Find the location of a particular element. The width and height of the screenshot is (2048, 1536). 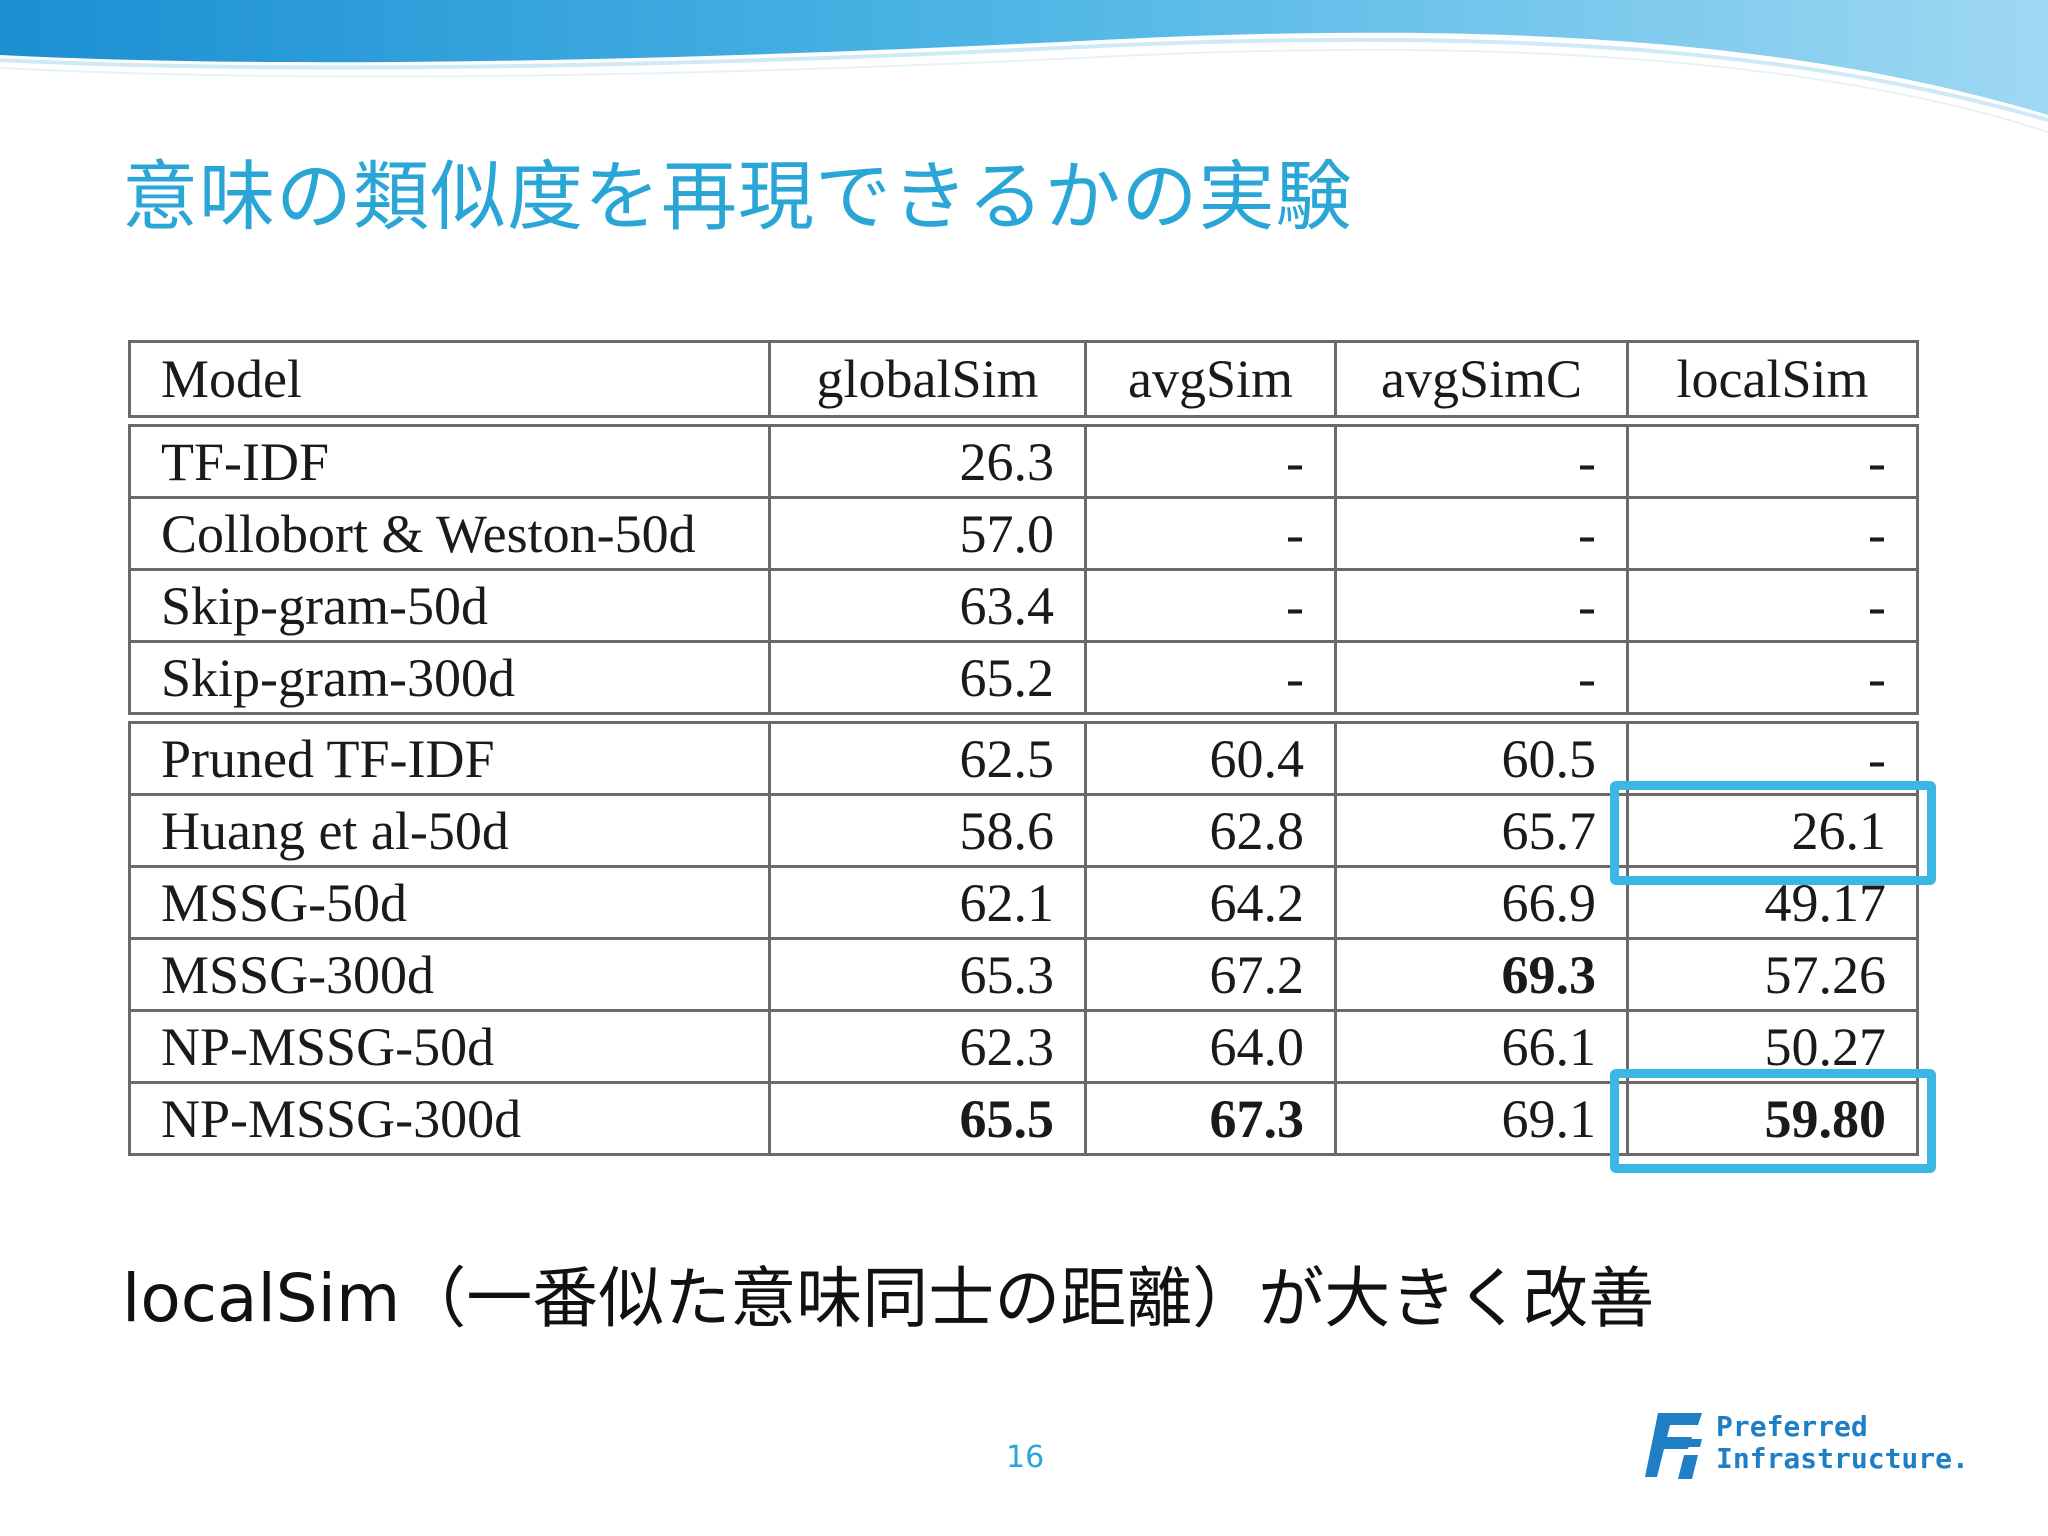

score-cell: 58.6 is located at coordinates (927, 830).